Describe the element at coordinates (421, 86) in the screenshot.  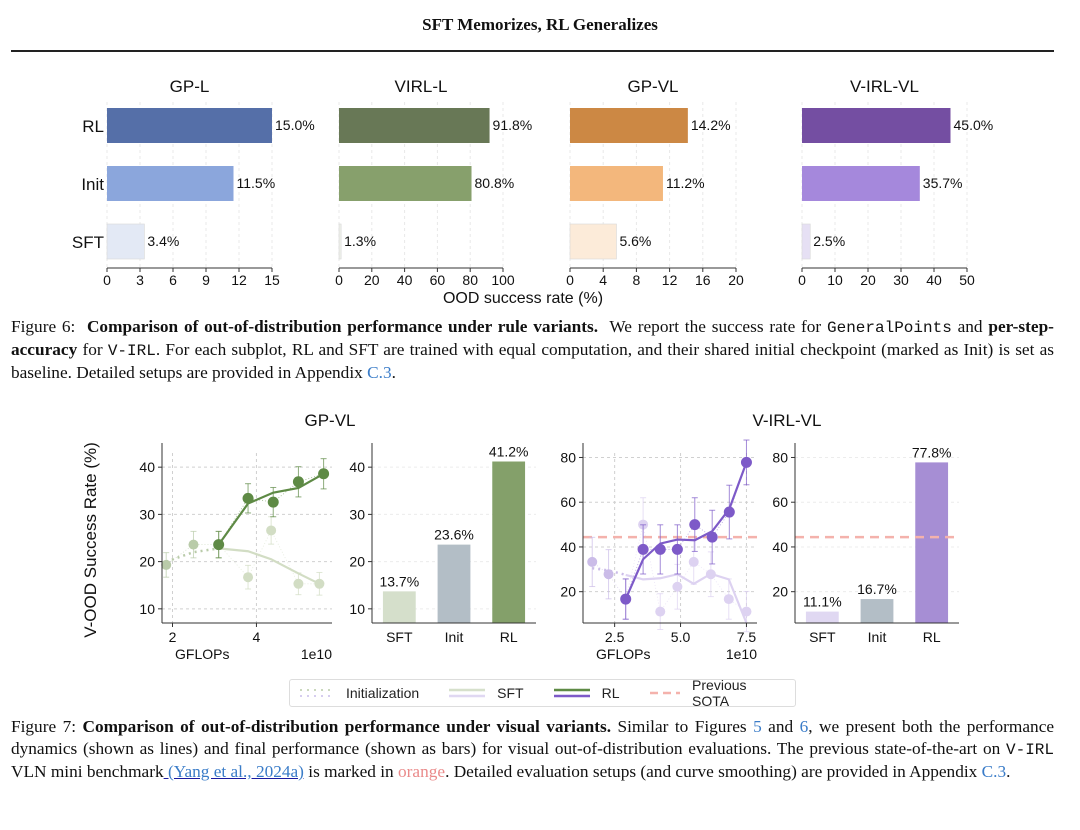
I see `chart-title-virl-l: VIRL-L` at that location.